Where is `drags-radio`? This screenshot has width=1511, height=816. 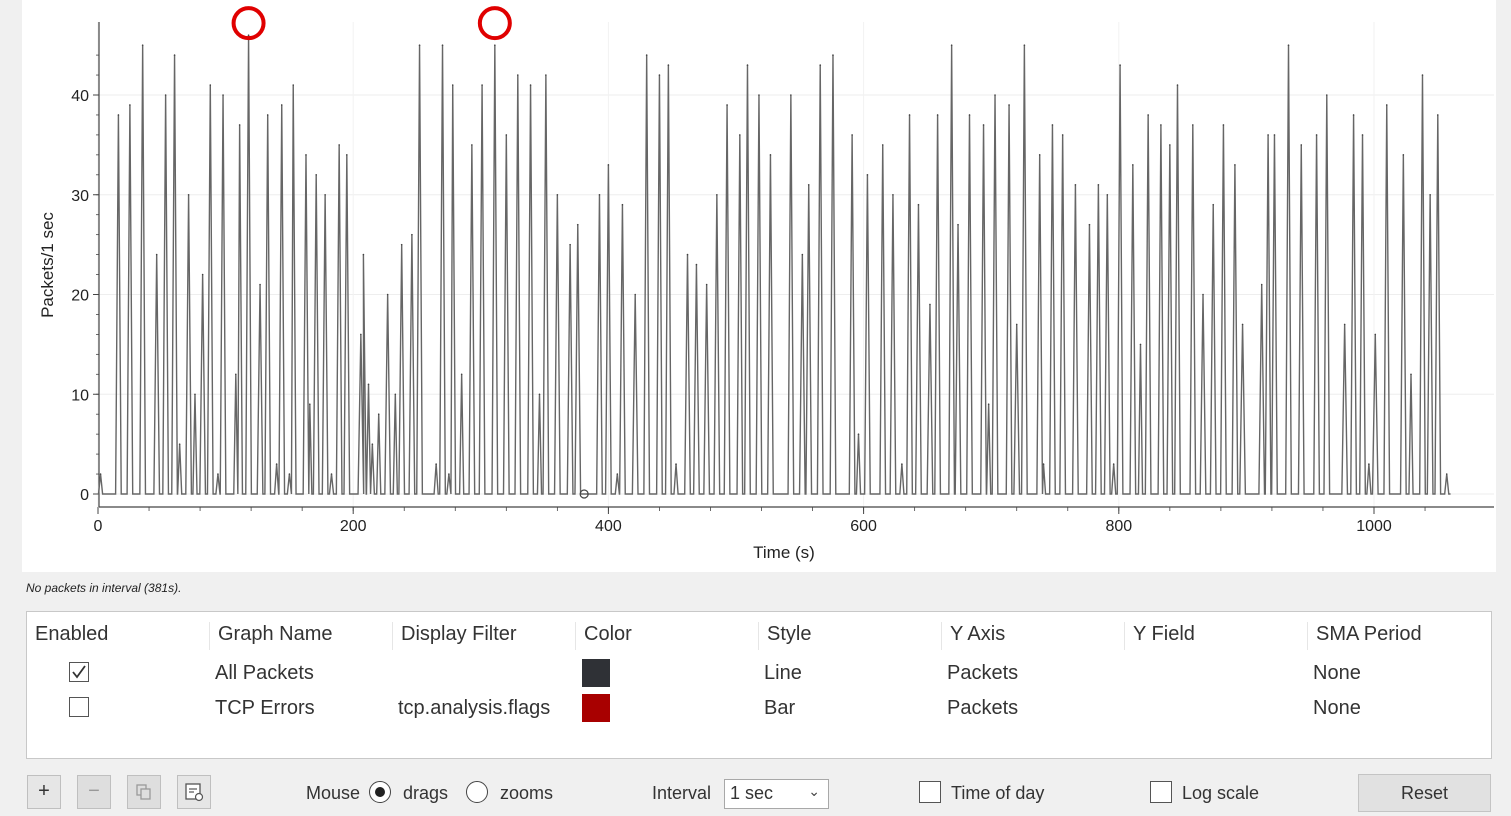 drags-radio is located at coordinates (380, 792).